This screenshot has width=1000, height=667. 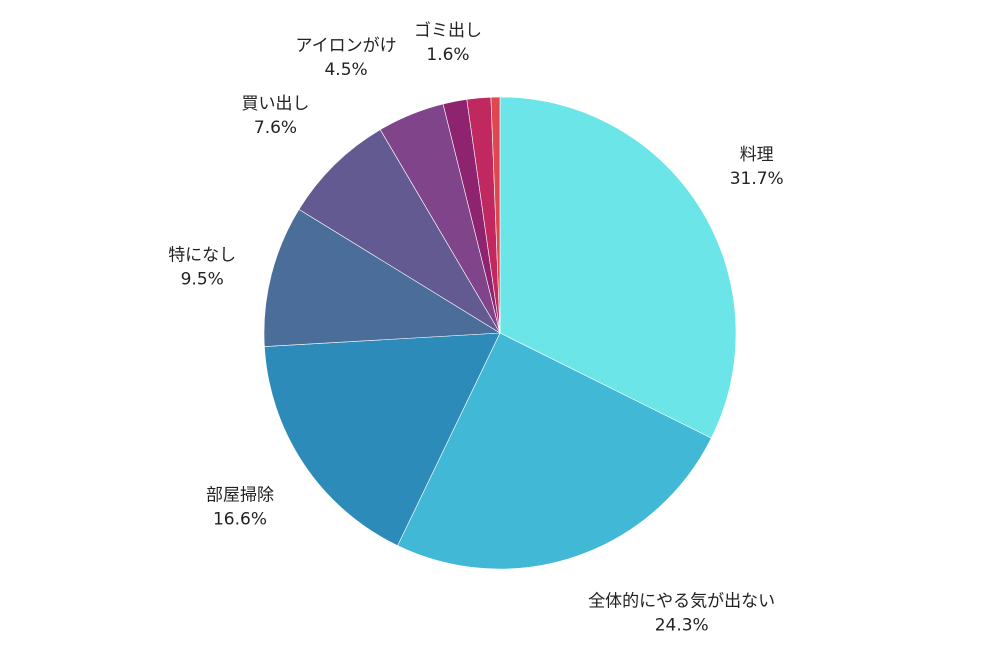 I want to click on slice-category-label: 特になし, so click(x=202, y=256).